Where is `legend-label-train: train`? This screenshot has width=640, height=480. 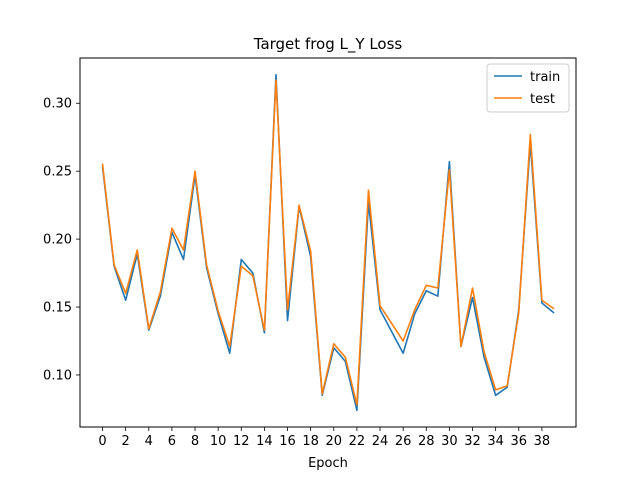 legend-label-train: train is located at coordinates (545, 77).